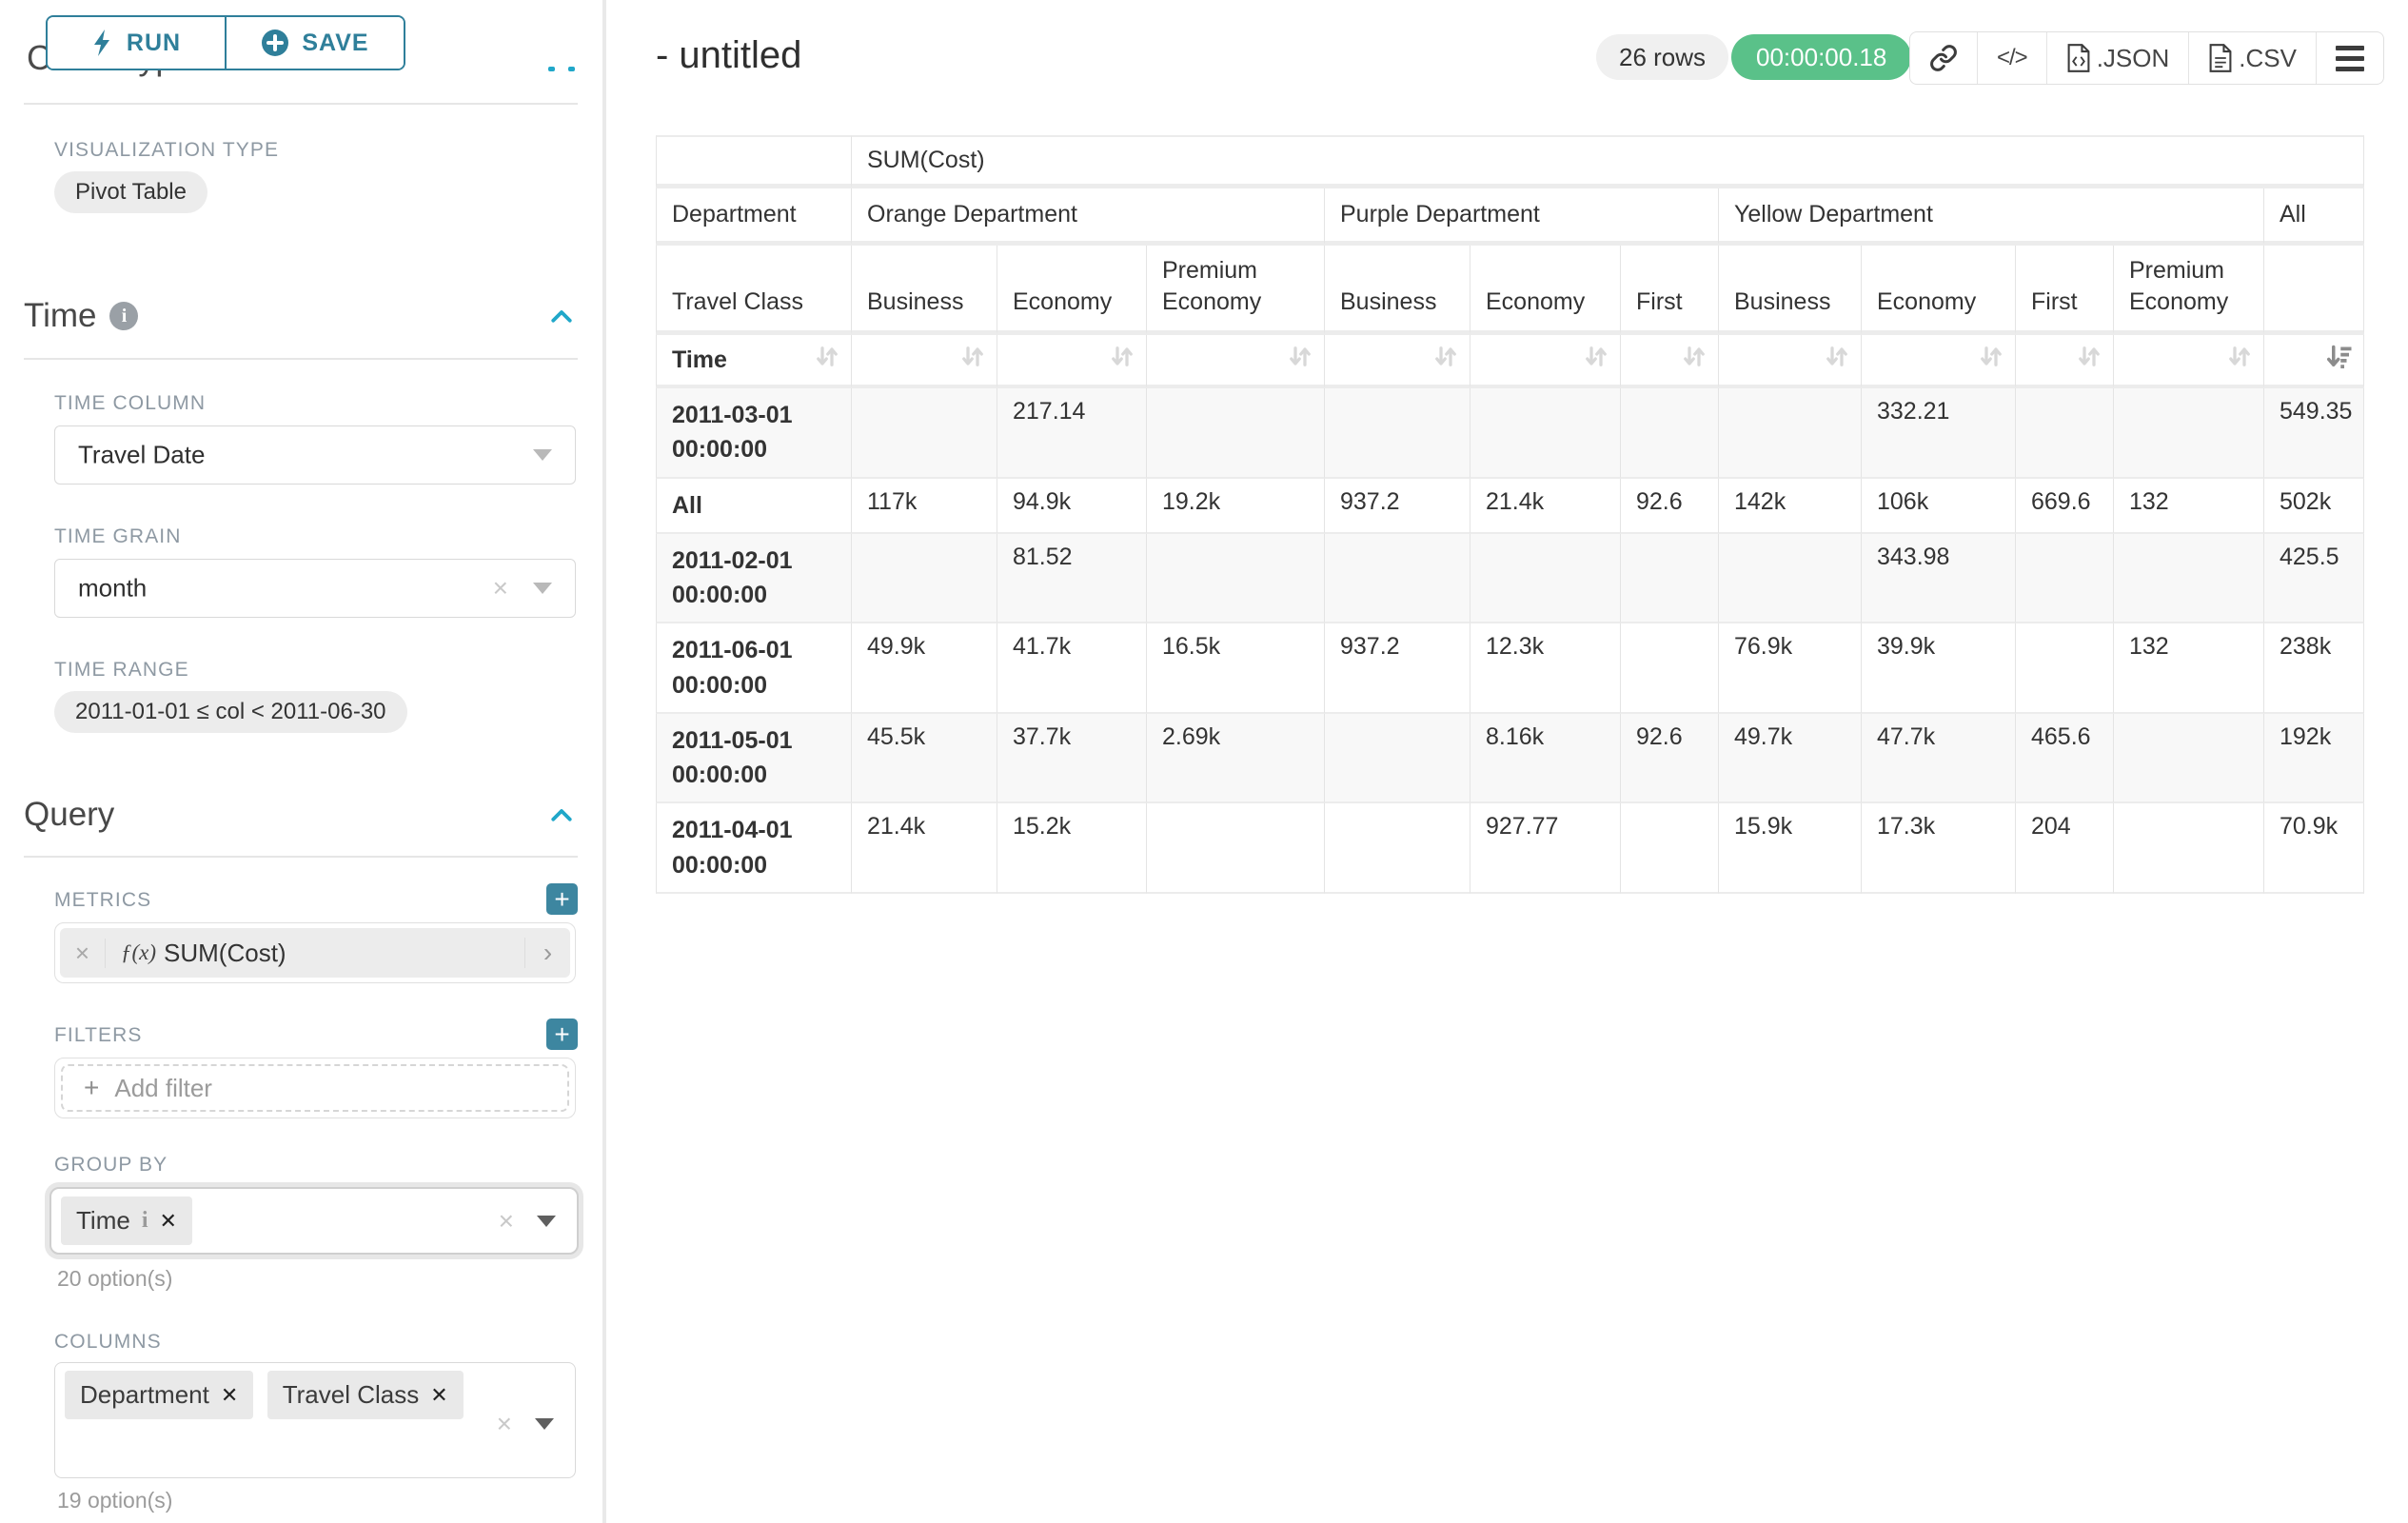 Image resolution: width=2408 pixels, height=1523 pixels. Describe the element at coordinates (1662, 57) in the screenshot. I see `row-count-badge: 26 rows` at that location.